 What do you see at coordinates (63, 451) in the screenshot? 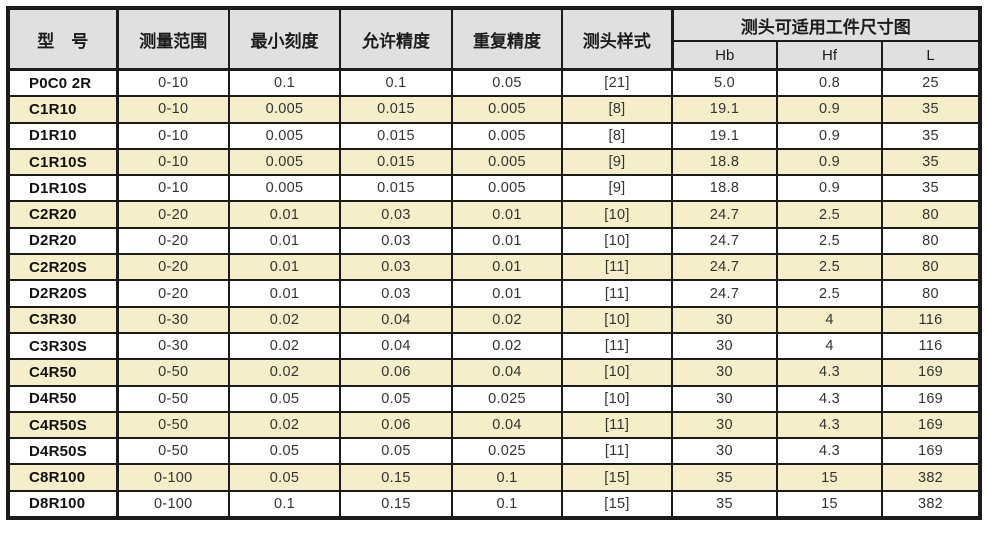
I see `model-cell: D4R50S` at bounding box center [63, 451].